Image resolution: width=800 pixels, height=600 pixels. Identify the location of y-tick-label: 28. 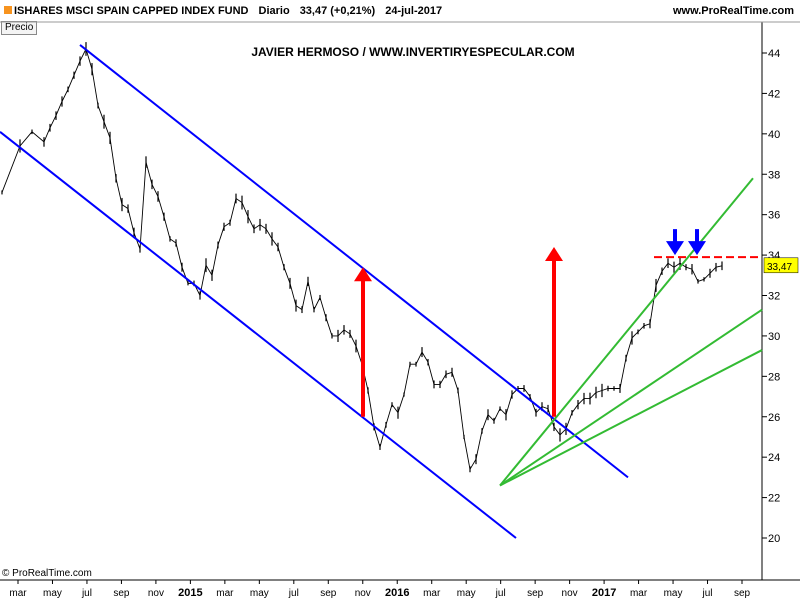
(774, 377).